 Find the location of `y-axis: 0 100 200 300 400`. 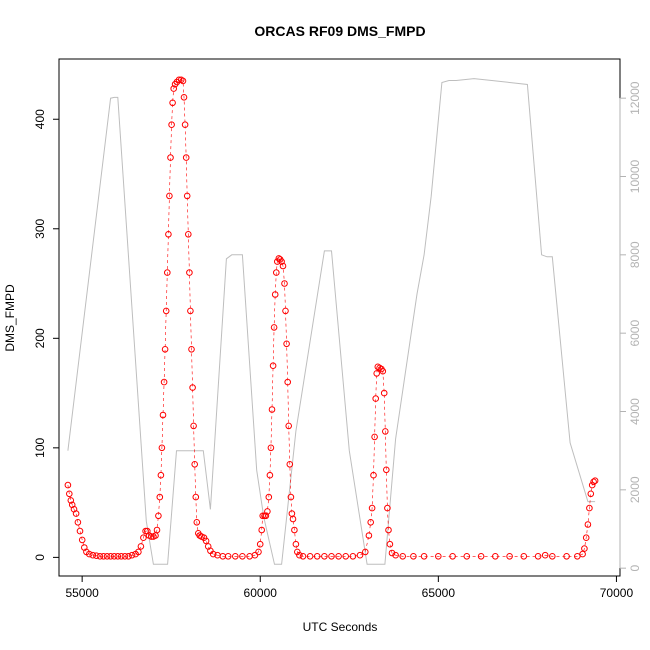

y-axis: 0 100 200 300 400 is located at coordinates (46, 335).